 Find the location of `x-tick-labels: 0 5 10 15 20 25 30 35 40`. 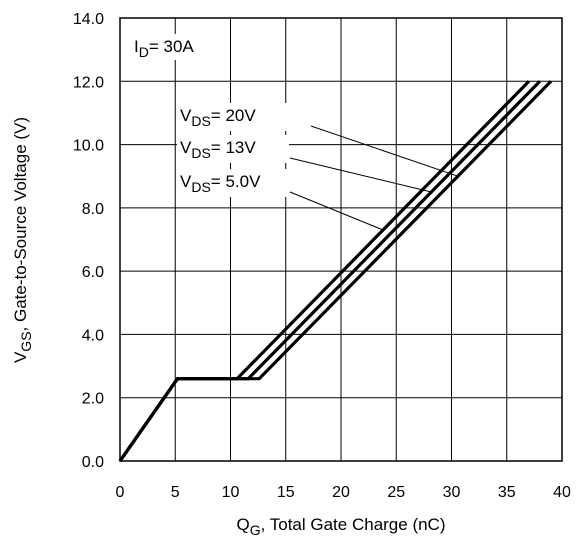

x-tick-labels: 0 5 10 15 20 25 30 35 40 is located at coordinates (343, 492).